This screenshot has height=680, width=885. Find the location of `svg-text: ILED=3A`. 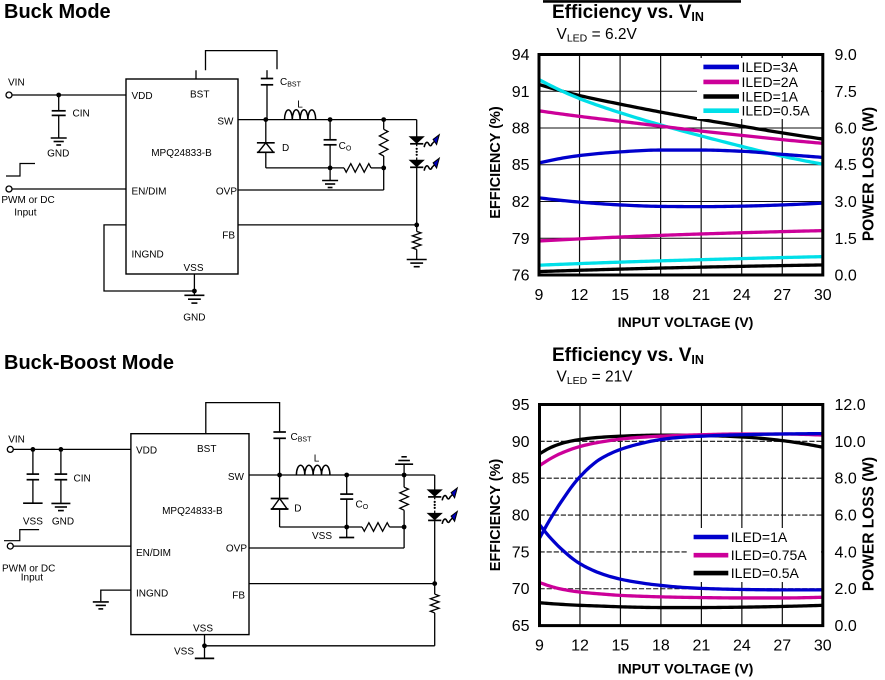

svg-text: ILED=3A is located at coordinates (770, 67).